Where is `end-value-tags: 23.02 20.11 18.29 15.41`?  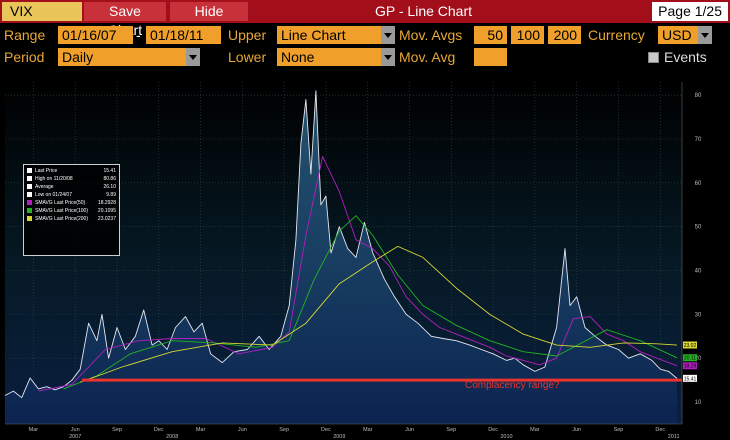 end-value-tags: 23.02 20.11 18.29 15.41 is located at coordinates (690, 361).